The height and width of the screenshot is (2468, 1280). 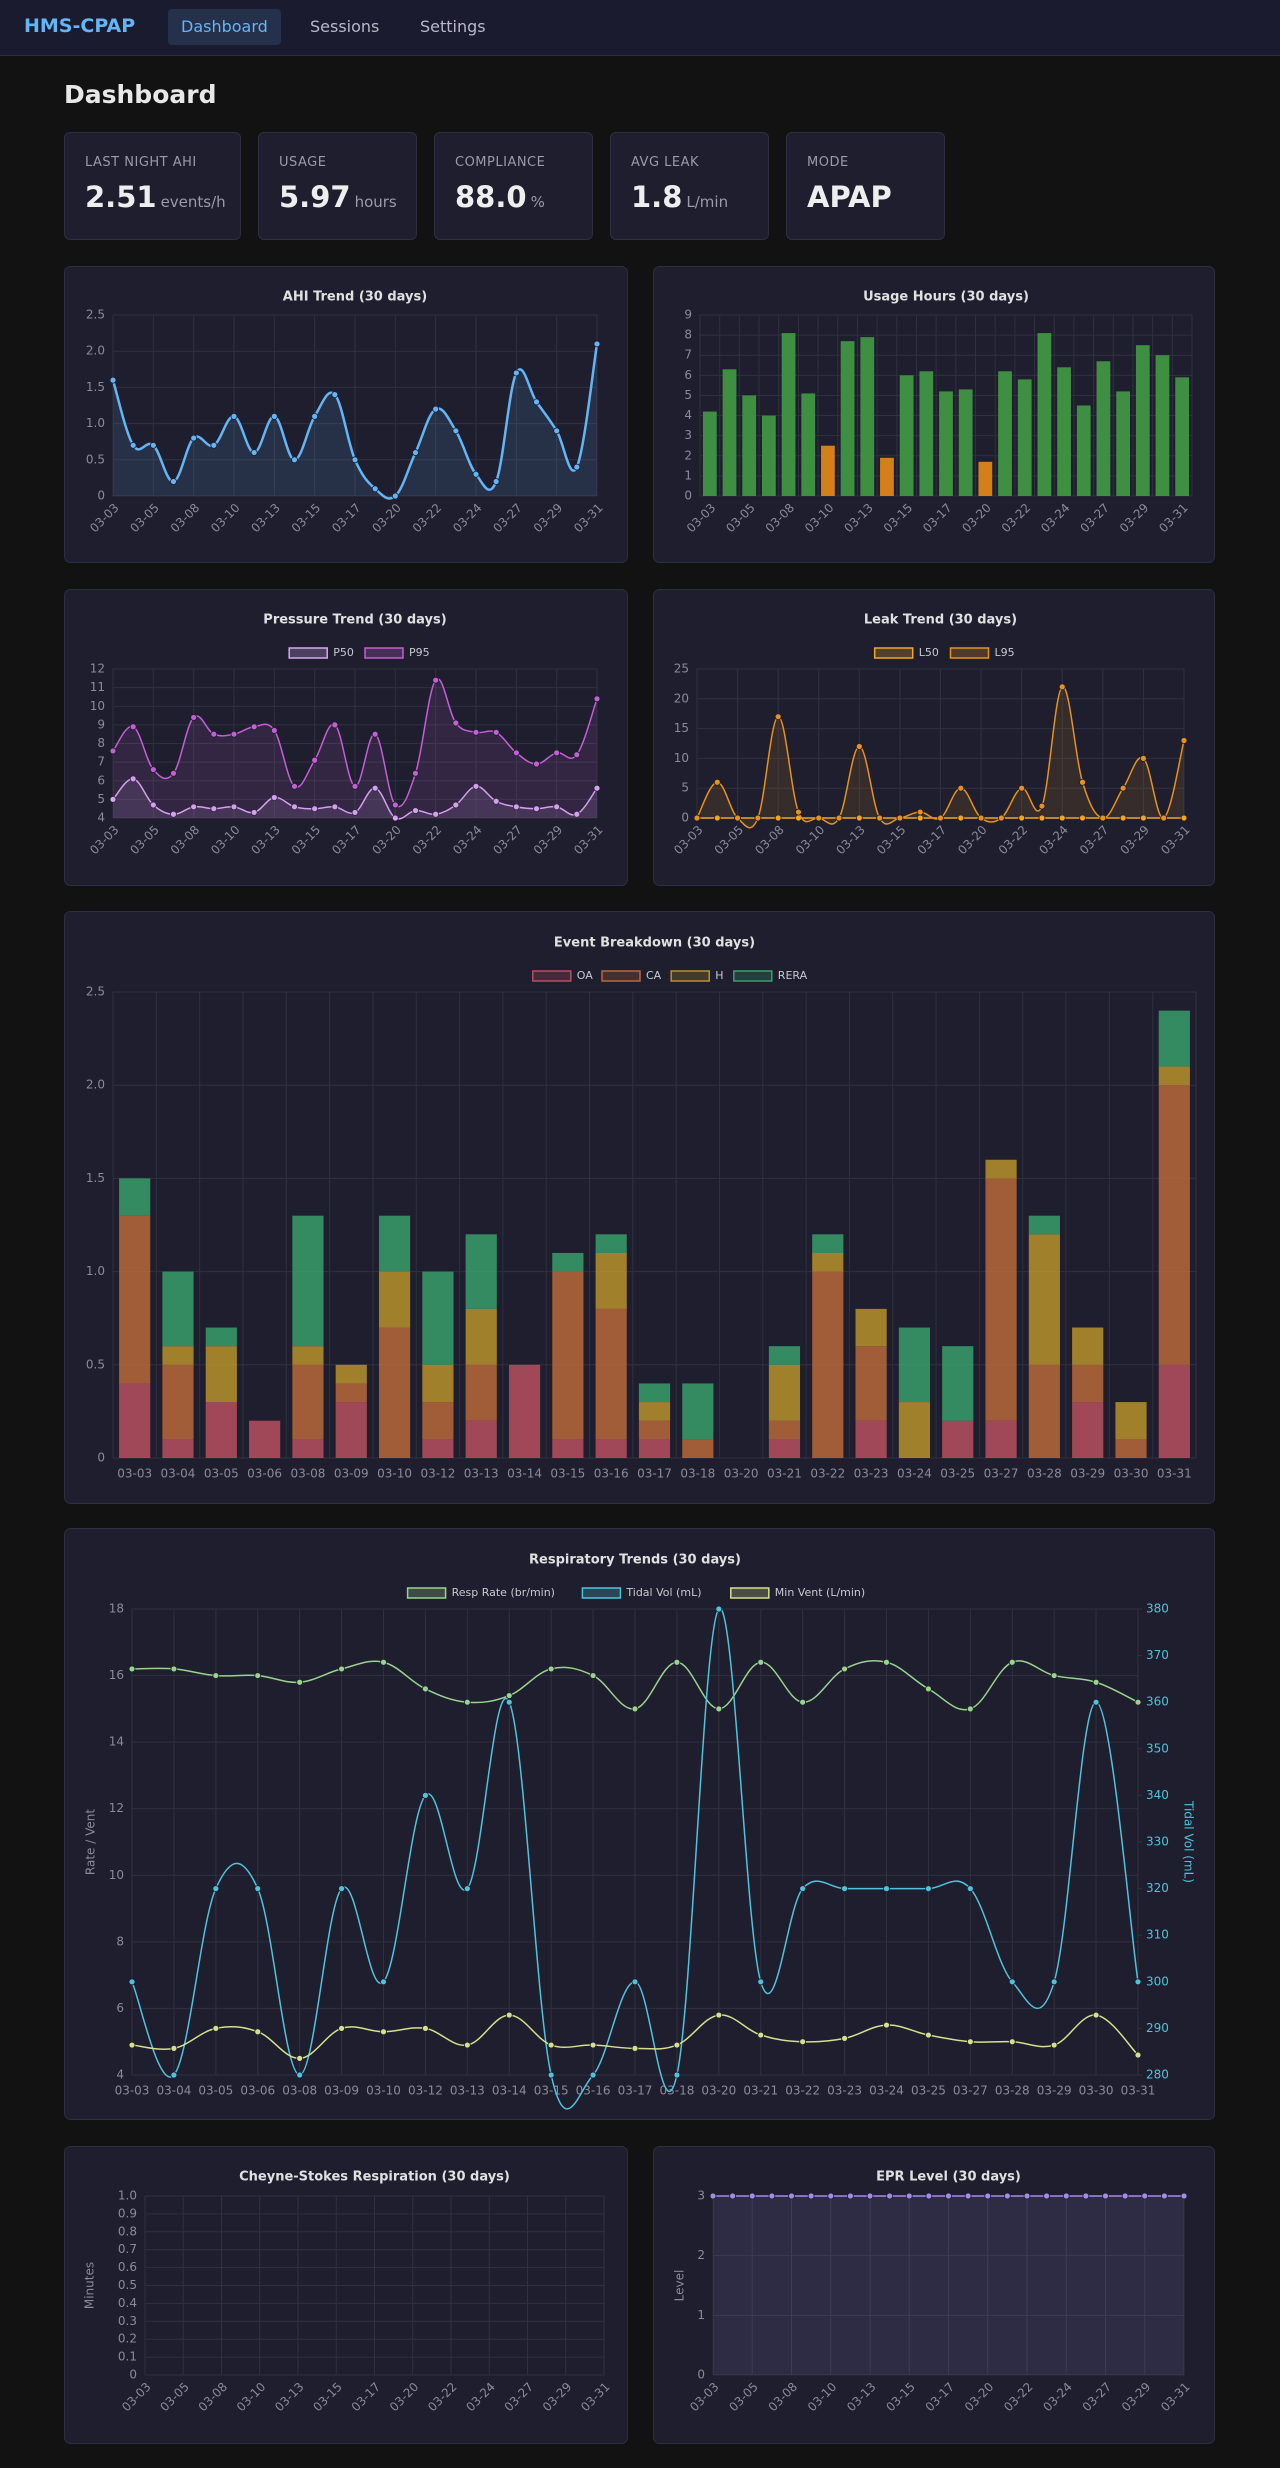 What do you see at coordinates (453, 26) in the screenshot?
I see `nav-link: Settings` at bounding box center [453, 26].